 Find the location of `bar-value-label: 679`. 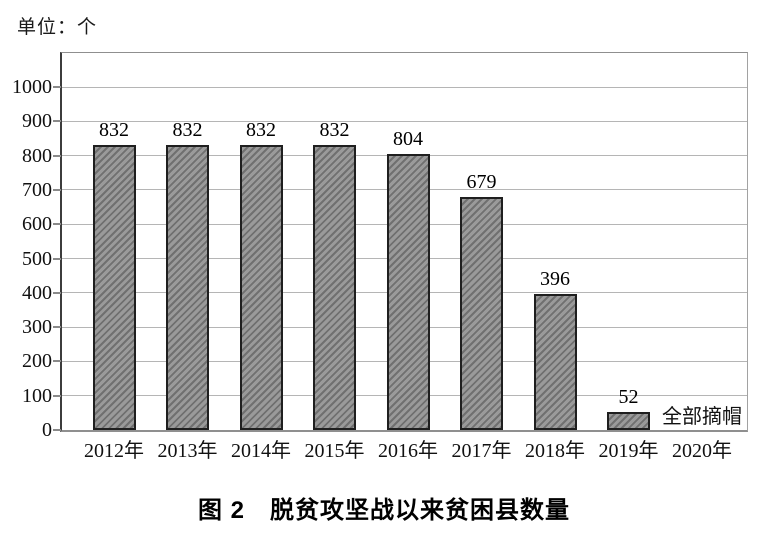

bar-value-label: 679 is located at coordinates (481, 182).